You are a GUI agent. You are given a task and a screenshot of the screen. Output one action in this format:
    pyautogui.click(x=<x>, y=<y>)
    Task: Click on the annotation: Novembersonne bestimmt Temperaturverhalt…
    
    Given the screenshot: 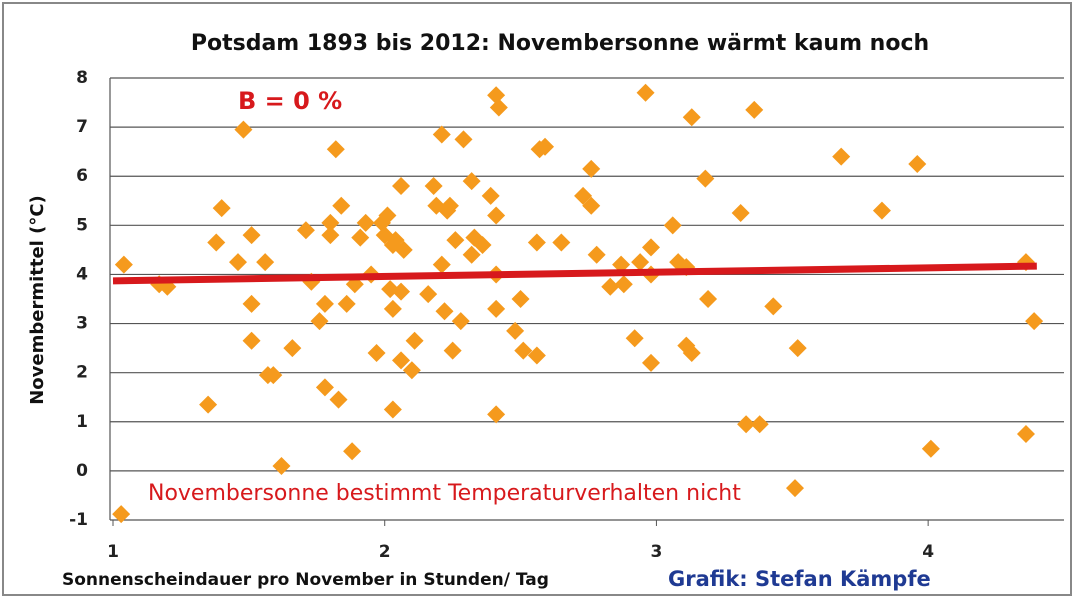 What is the action you would take?
    pyautogui.click(x=444, y=493)
    